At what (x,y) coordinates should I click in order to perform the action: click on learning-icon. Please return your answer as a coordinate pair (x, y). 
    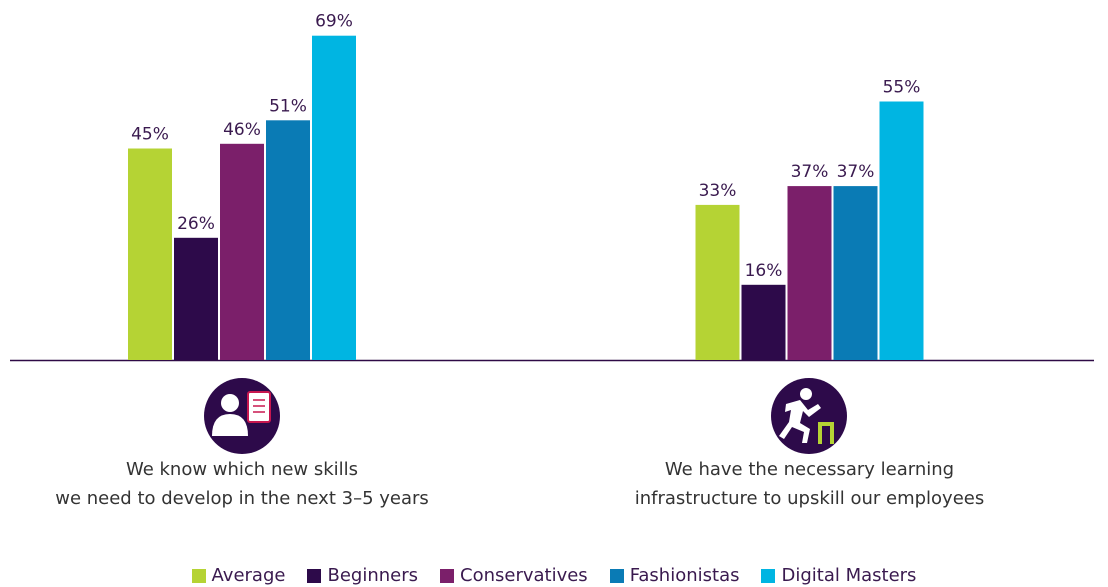
    Looking at the image, I should click on (809, 416).